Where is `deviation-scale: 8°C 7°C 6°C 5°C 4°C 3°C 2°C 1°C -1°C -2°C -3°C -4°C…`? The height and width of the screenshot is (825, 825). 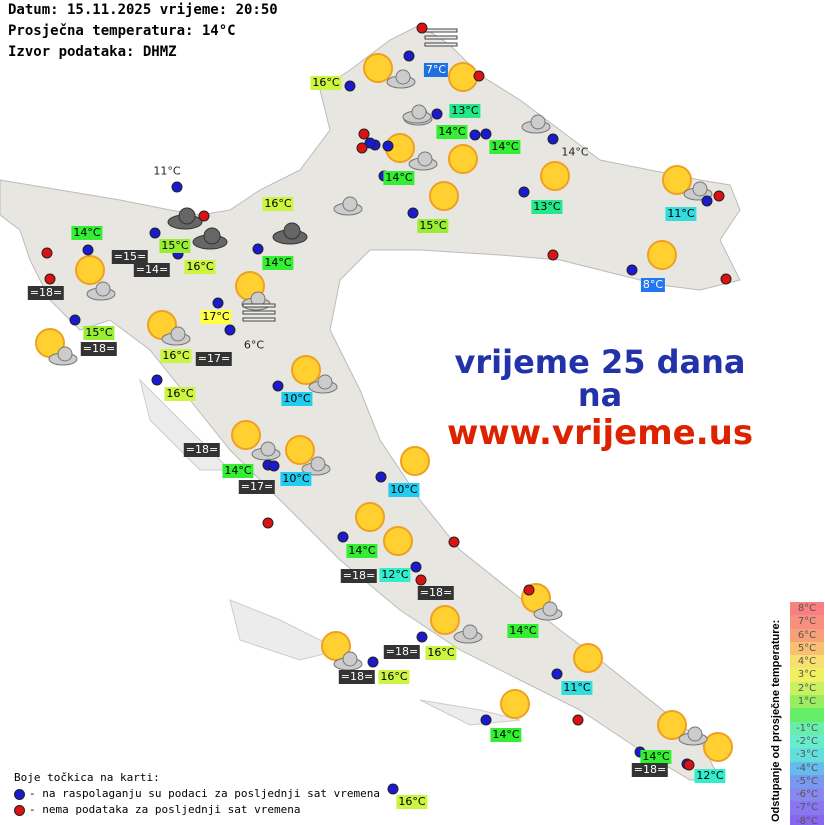
deviation-scale: 8°C 7°C 6°C 5°C 4°C 3°C 2°C 1°C -1°C -2°C -3°C -4°C… is located at coordinates (807, 713).